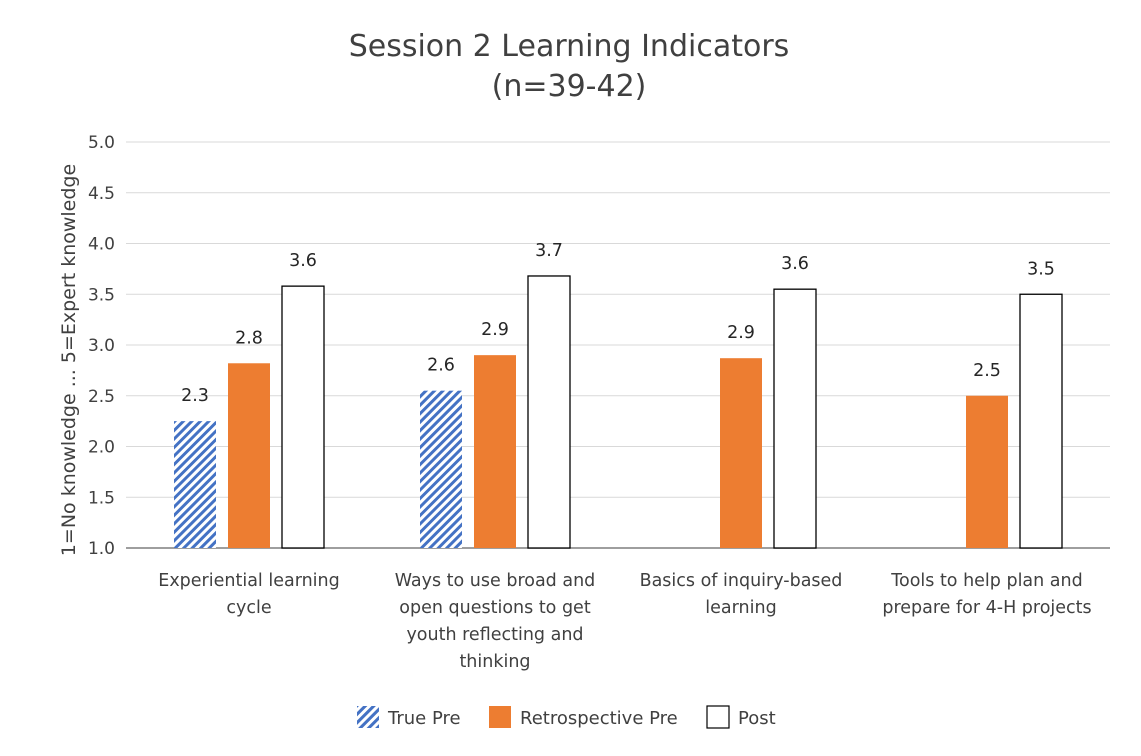  I want to click on chart-title-line-1: Session 2 Learning Indicators, so click(569, 46).